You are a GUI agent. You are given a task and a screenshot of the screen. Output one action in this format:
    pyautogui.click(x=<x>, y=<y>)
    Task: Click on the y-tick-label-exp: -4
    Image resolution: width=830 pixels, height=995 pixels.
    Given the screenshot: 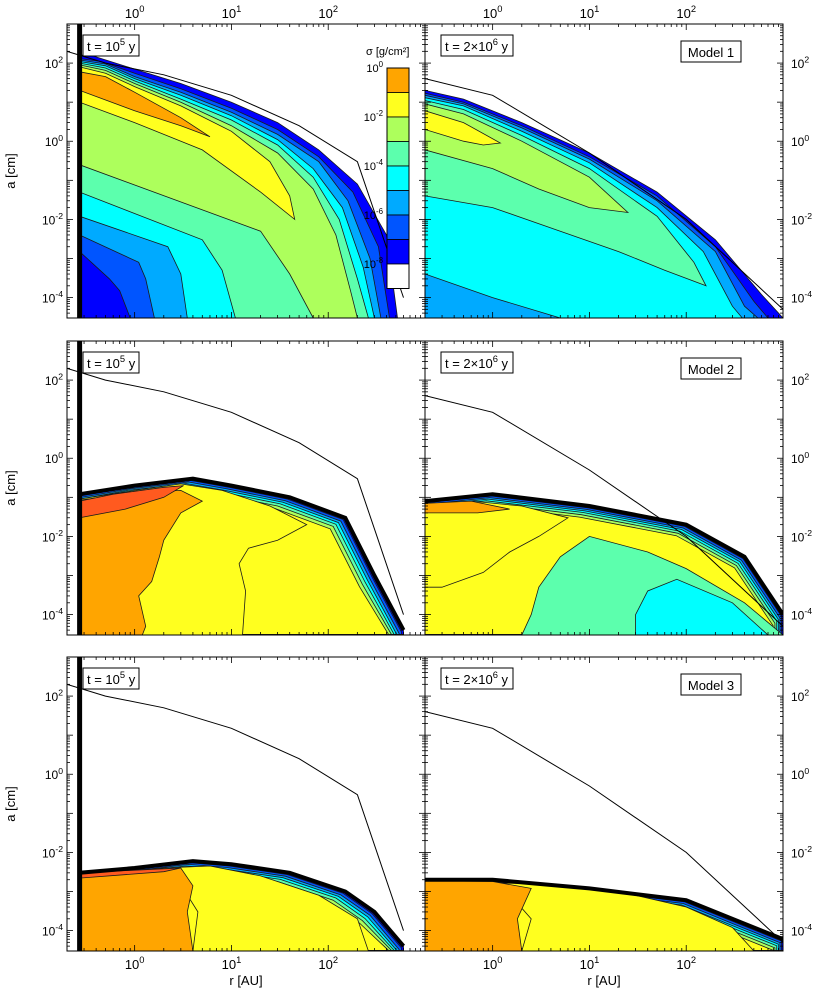 What is the action you would take?
    pyautogui.click(x=59, y=294)
    